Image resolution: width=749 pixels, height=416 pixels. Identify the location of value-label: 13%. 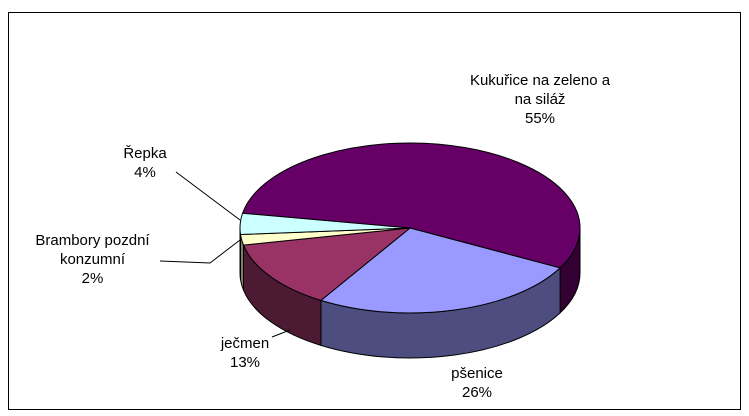
(245, 362).